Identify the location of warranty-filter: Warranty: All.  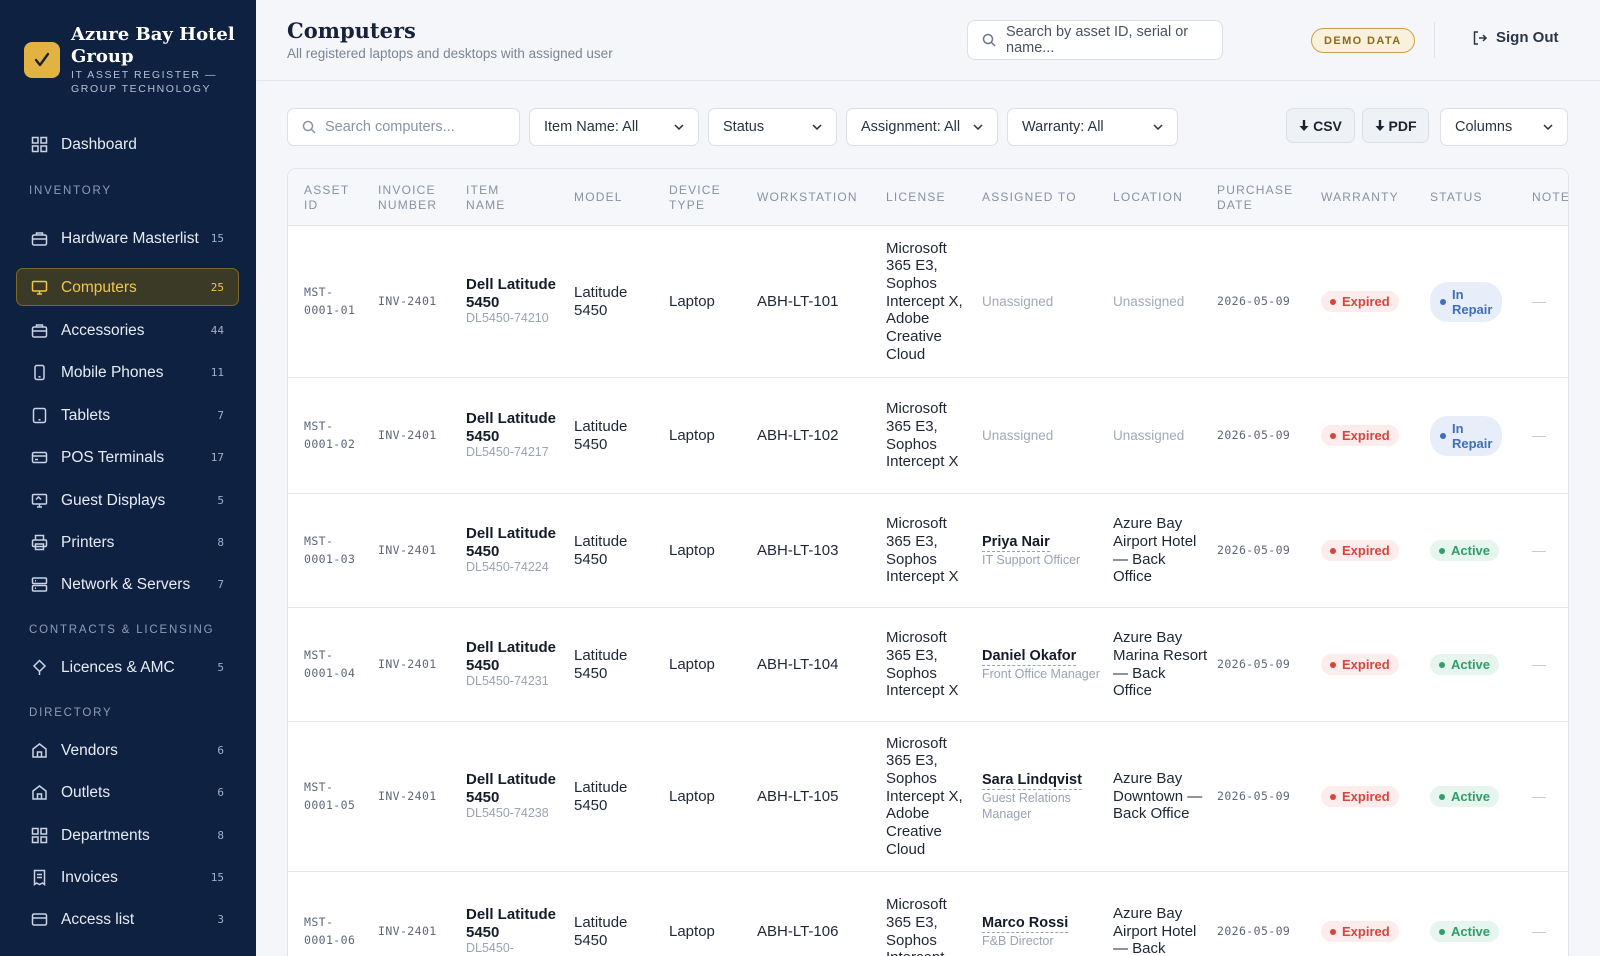
(1092, 127).